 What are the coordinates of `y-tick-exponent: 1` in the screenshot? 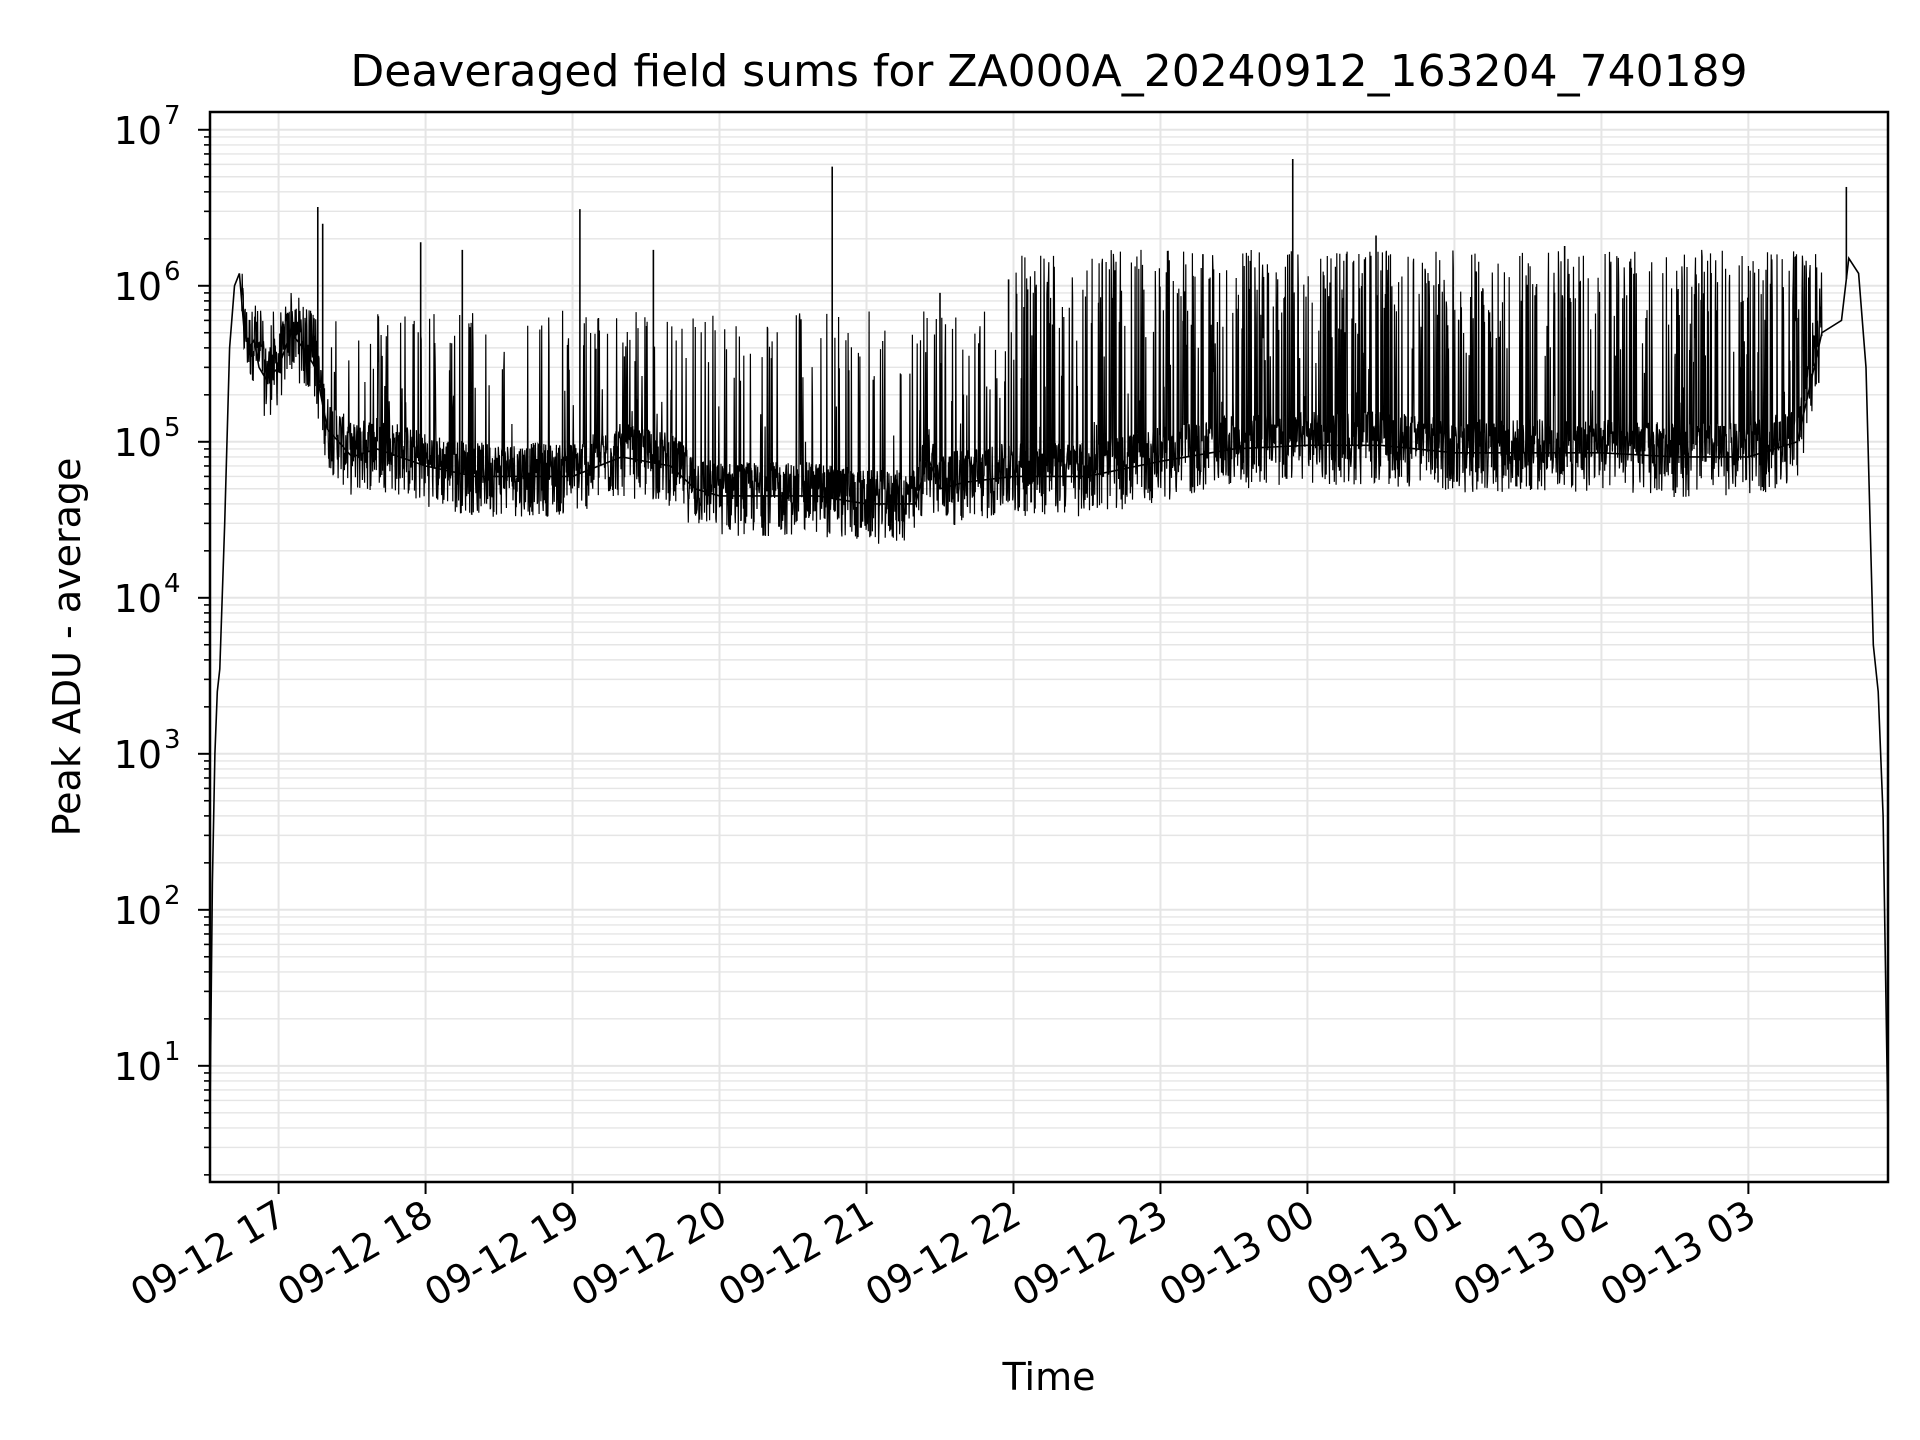 It's located at (172, 1052).